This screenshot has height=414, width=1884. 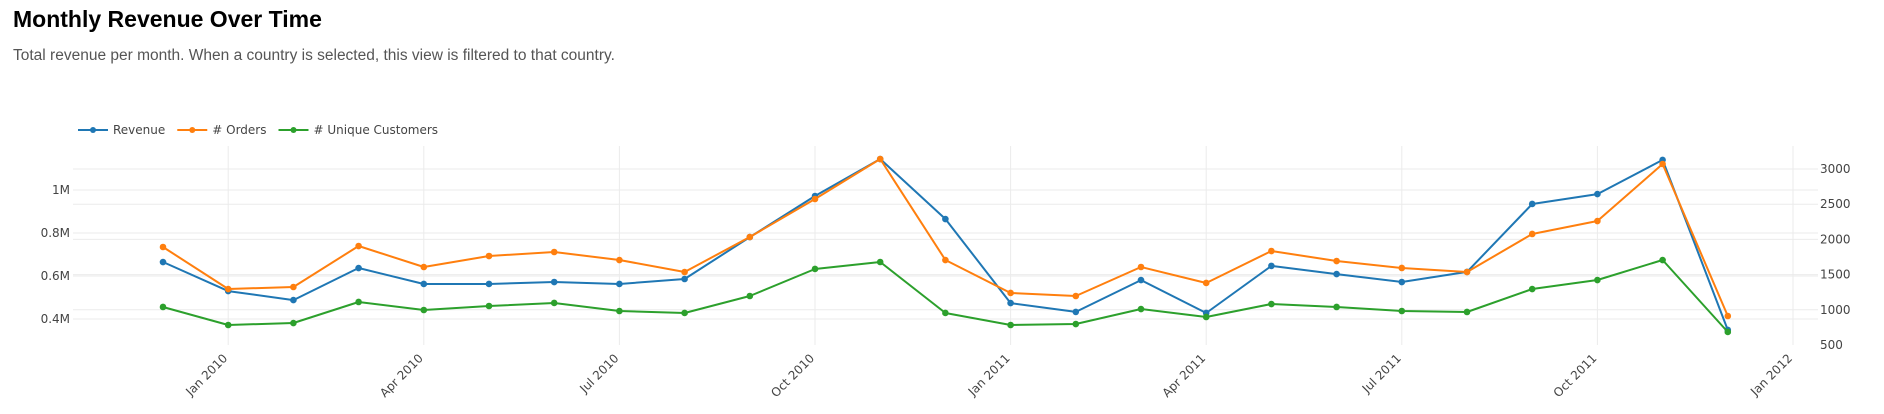 I want to click on y-right-tick-label: 500, so click(x=1831, y=345).